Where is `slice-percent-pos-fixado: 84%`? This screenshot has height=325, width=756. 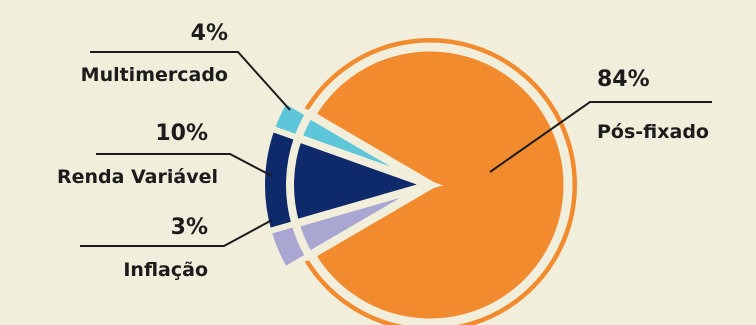
slice-percent-pos-fixado: 84% is located at coordinates (623, 79).